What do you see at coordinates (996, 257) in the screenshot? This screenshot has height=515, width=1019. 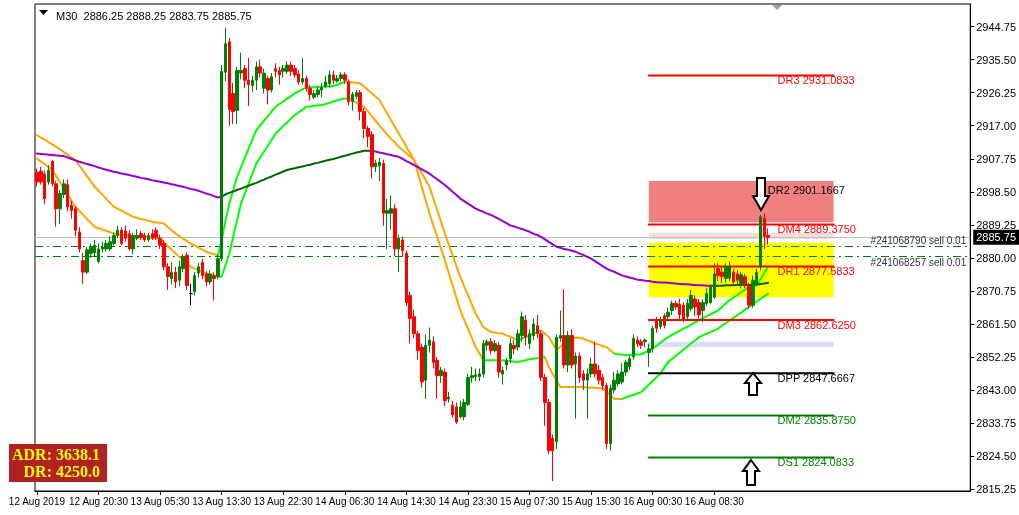 I see `y-tick-label: 2880.00` at bounding box center [996, 257].